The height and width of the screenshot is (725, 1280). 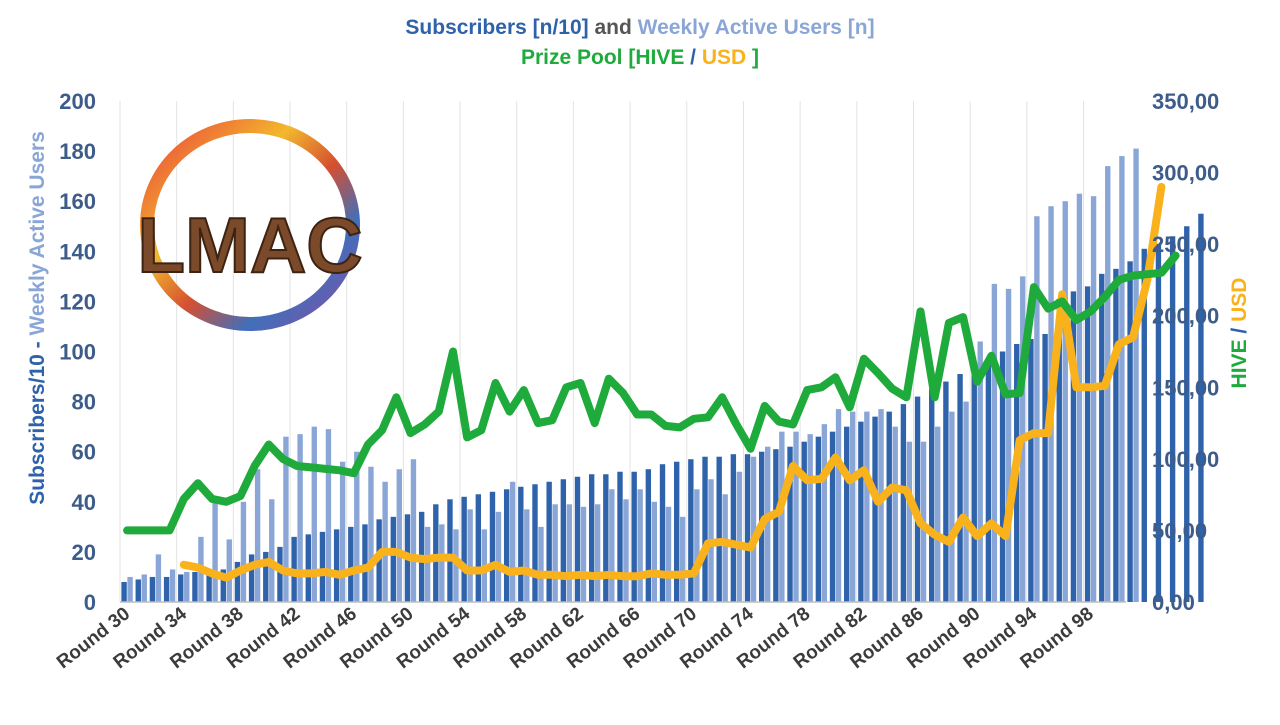 What do you see at coordinates (578, 57) in the screenshot?
I see `title-prize-pool: Prize Pool [` at bounding box center [578, 57].